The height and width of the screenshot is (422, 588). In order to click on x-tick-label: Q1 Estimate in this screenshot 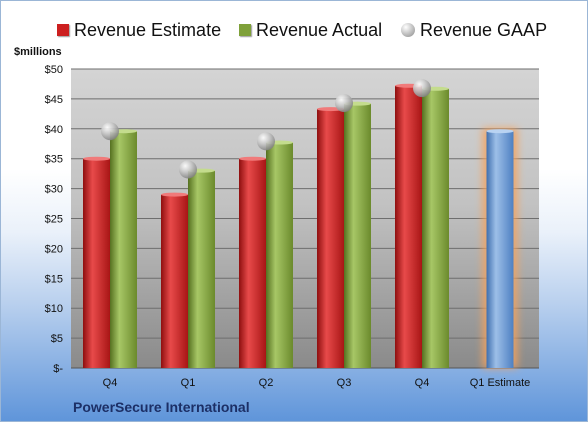, I will do `click(500, 383)`.